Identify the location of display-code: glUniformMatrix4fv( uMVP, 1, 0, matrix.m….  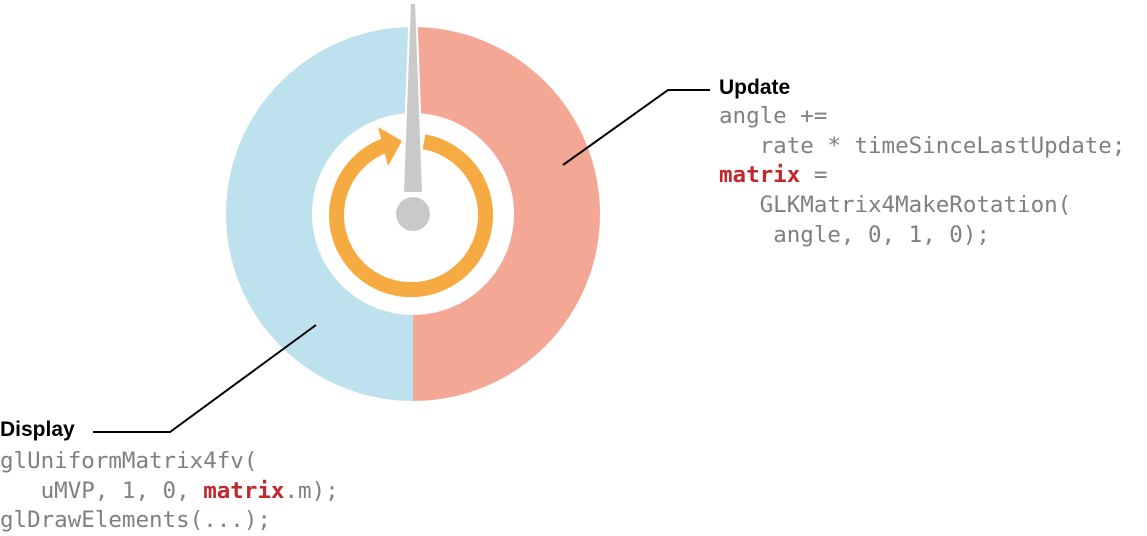
(169, 491).